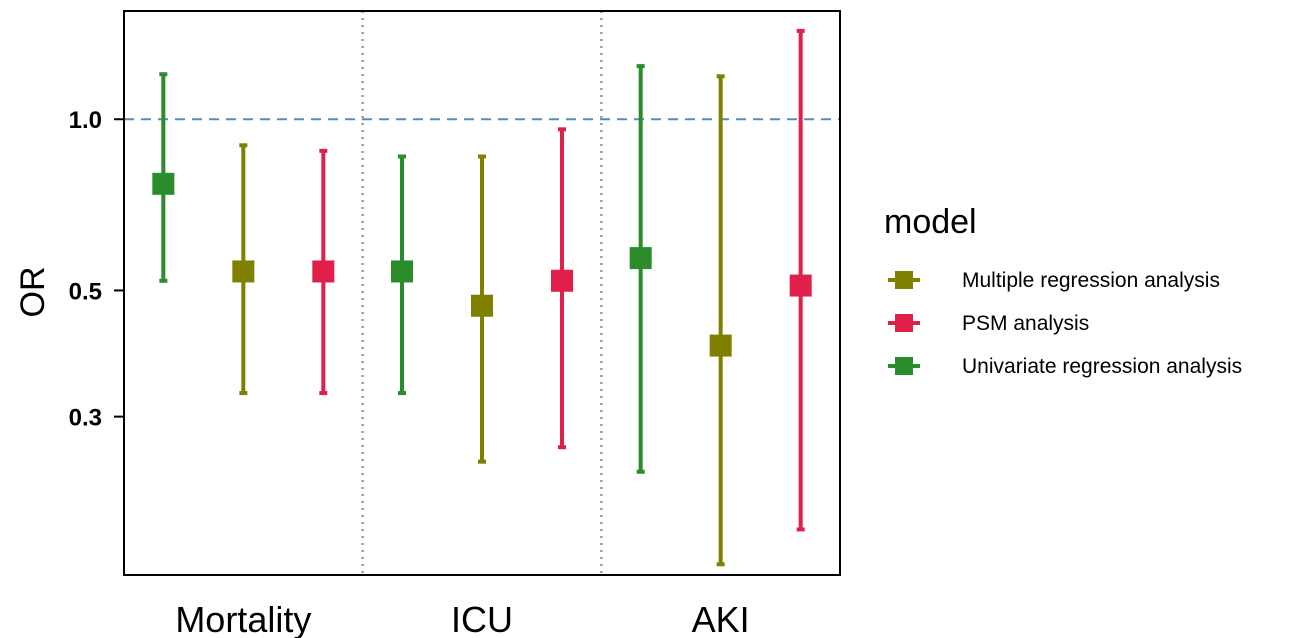 The width and height of the screenshot is (1309, 638). Describe the element at coordinates (85, 120) in the screenshot. I see `y-tick-label: 1.0` at that location.